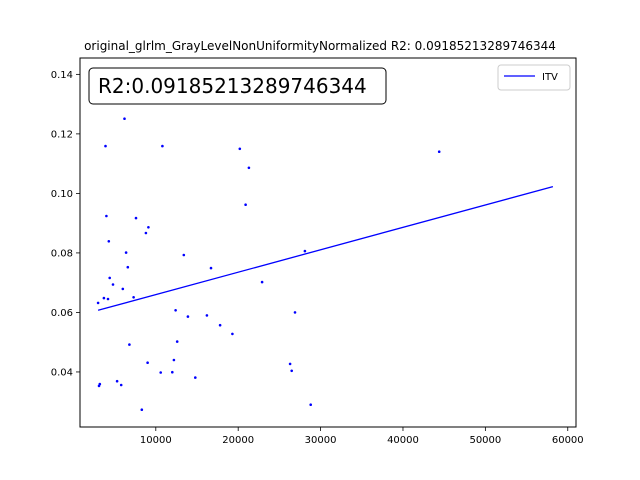 This screenshot has height=480, width=640. I want to click on x-tick-label: 40000, so click(403, 440).